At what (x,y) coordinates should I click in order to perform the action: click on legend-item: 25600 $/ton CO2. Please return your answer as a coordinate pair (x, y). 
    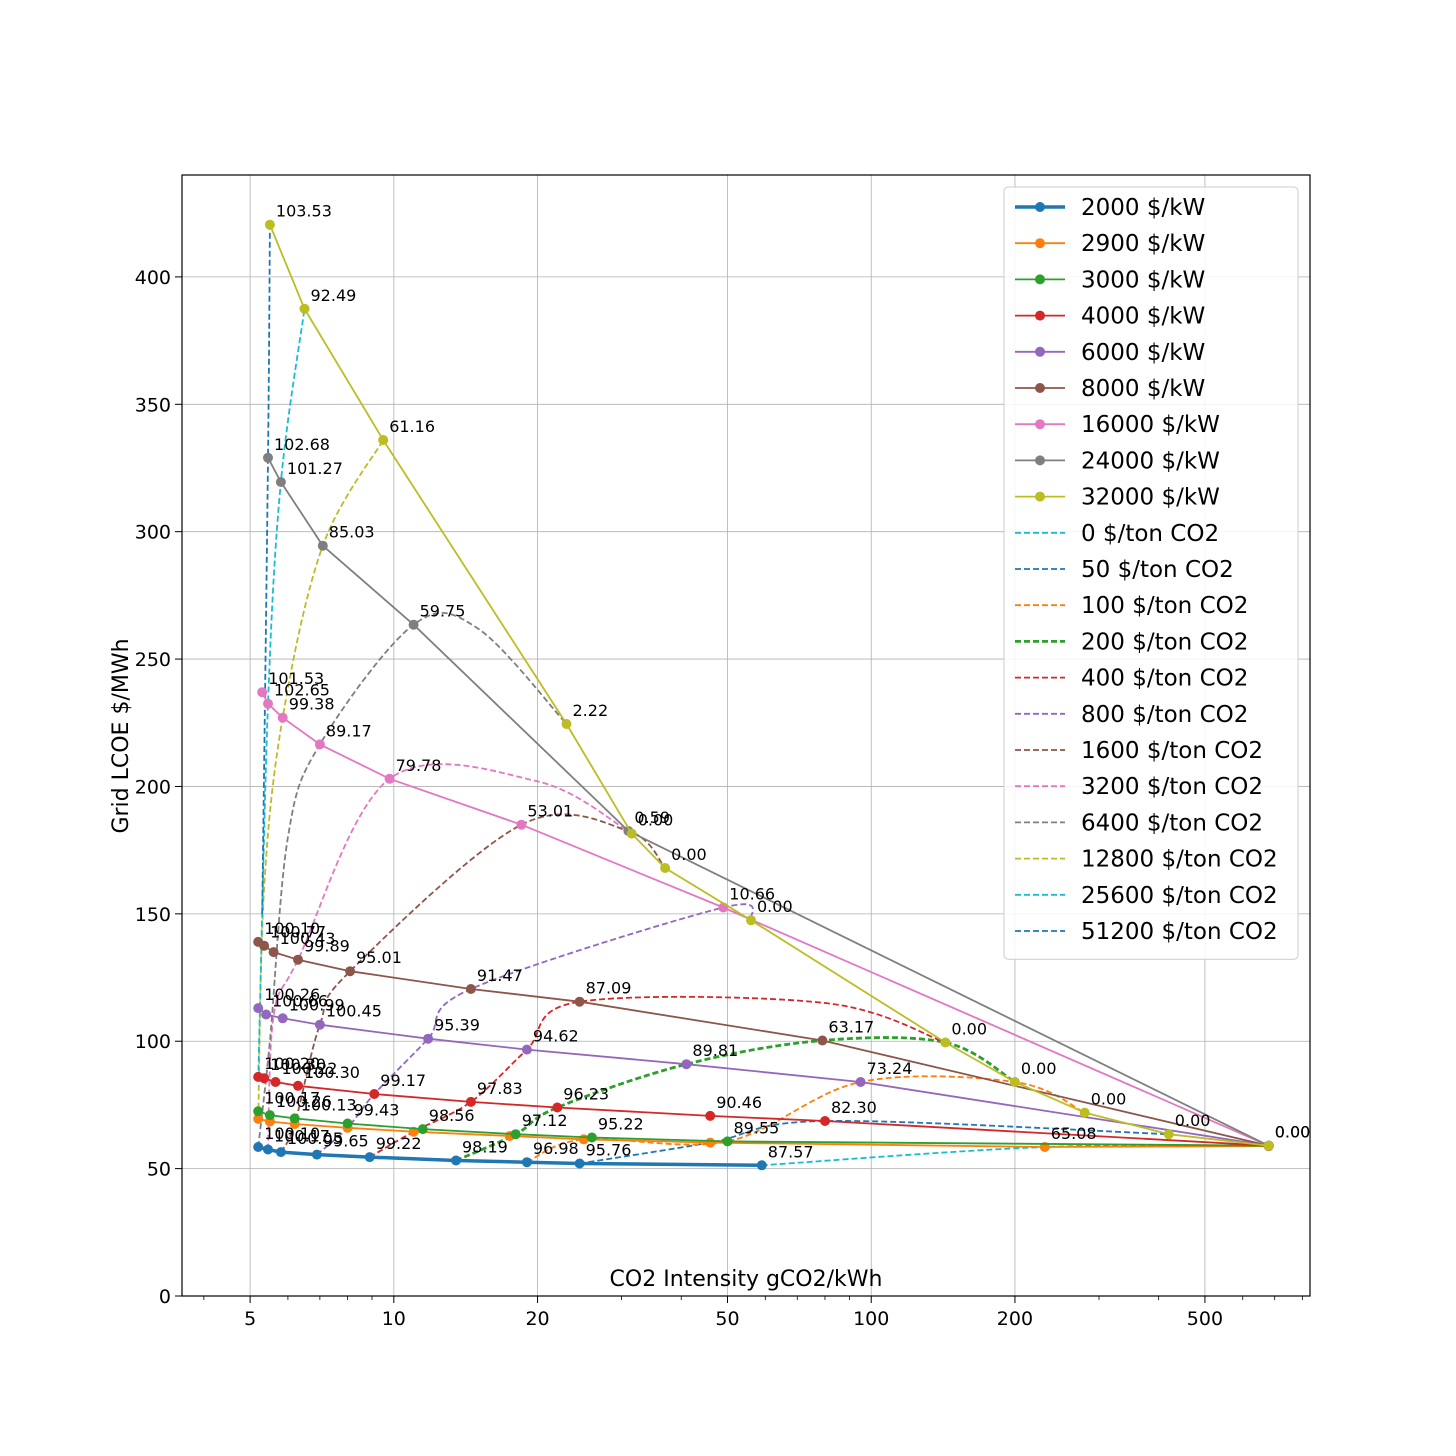
    Looking at the image, I should click on (1146, 896).